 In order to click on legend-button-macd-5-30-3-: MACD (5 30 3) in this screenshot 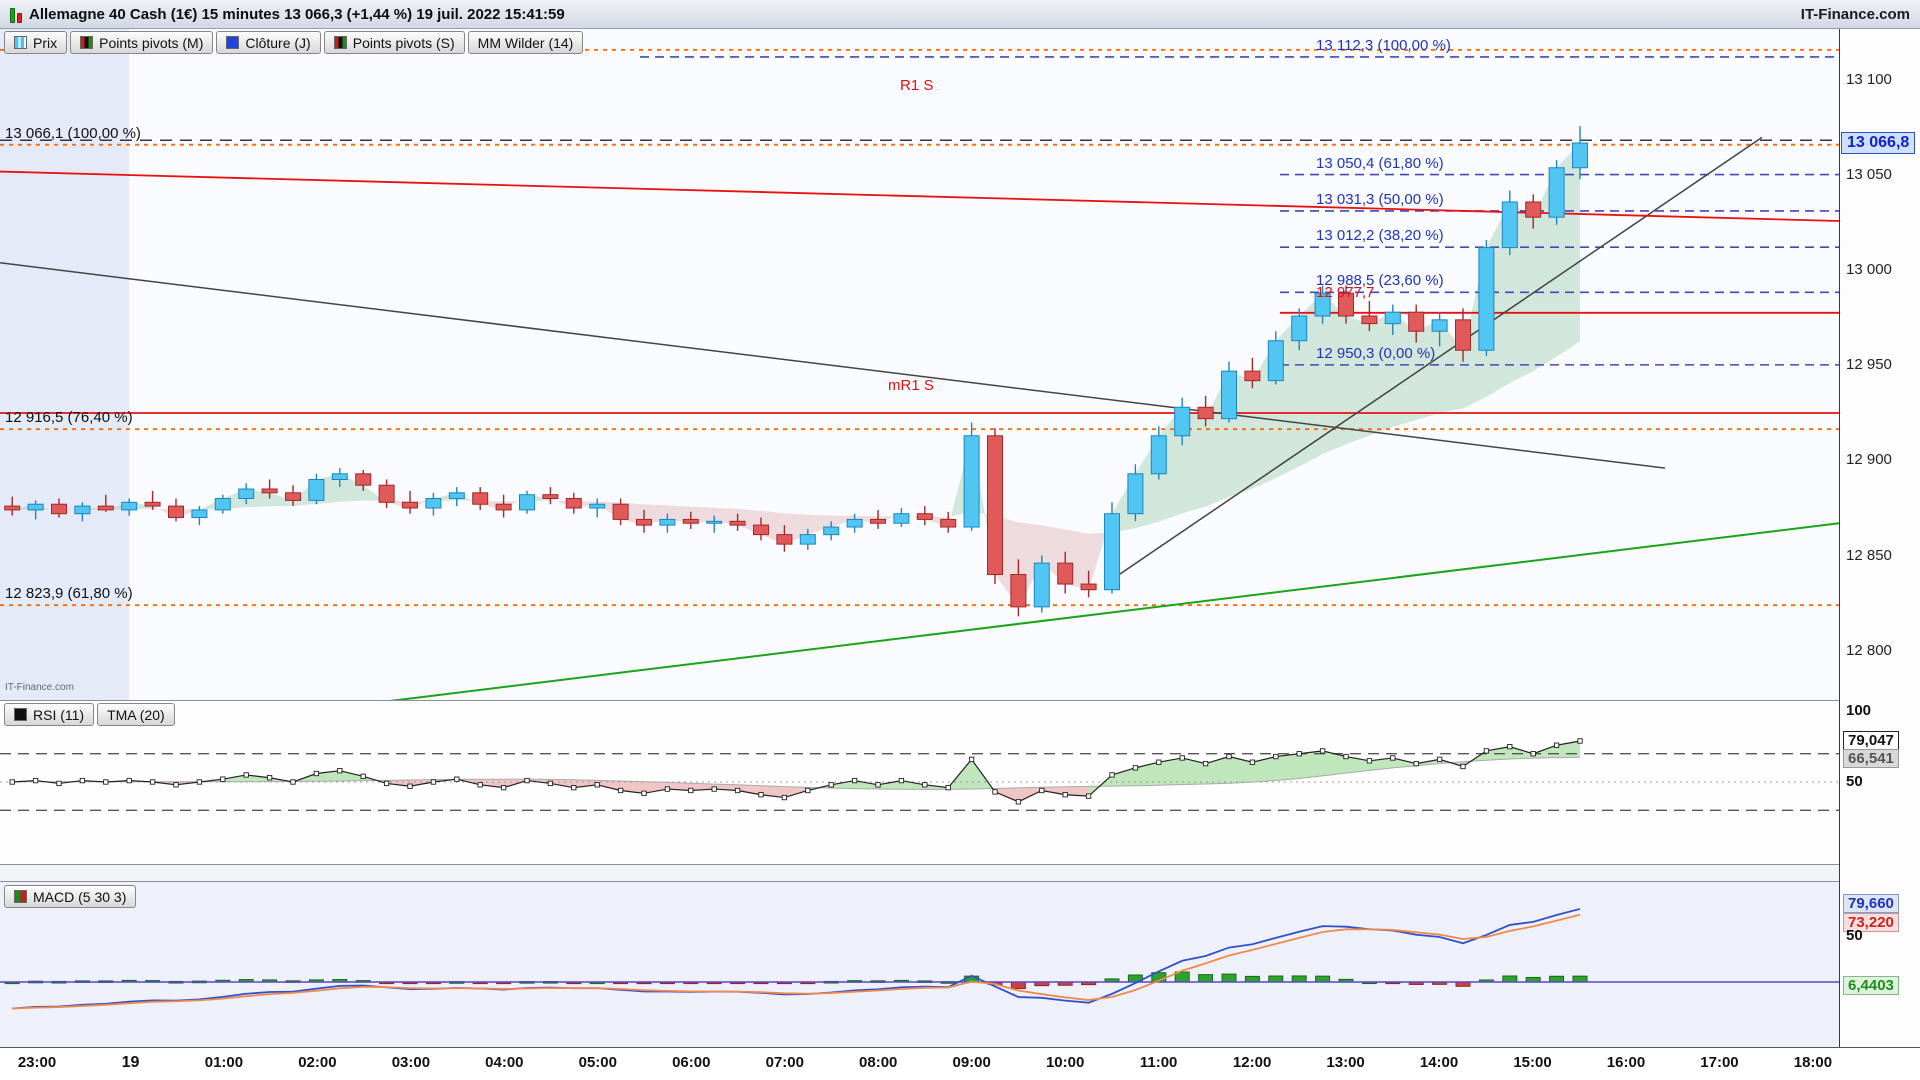, I will do `click(70, 896)`.